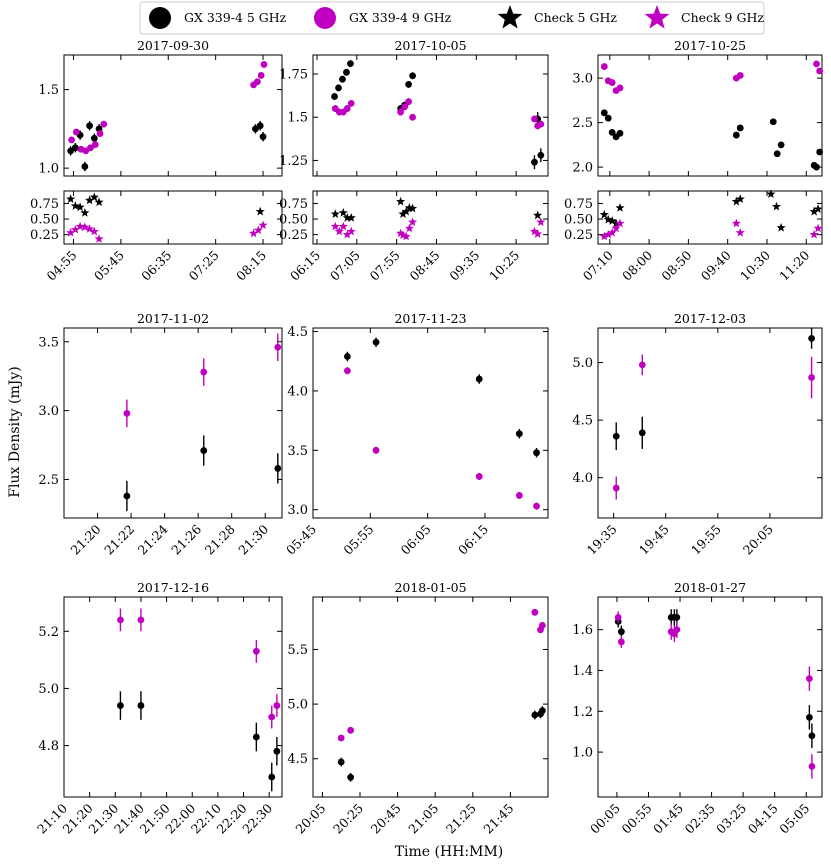 This screenshot has height=866, width=831. What do you see at coordinates (293, 235) in the screenshot?
I see `y-tick-label: 0.25` at bounding box center [293, 235].